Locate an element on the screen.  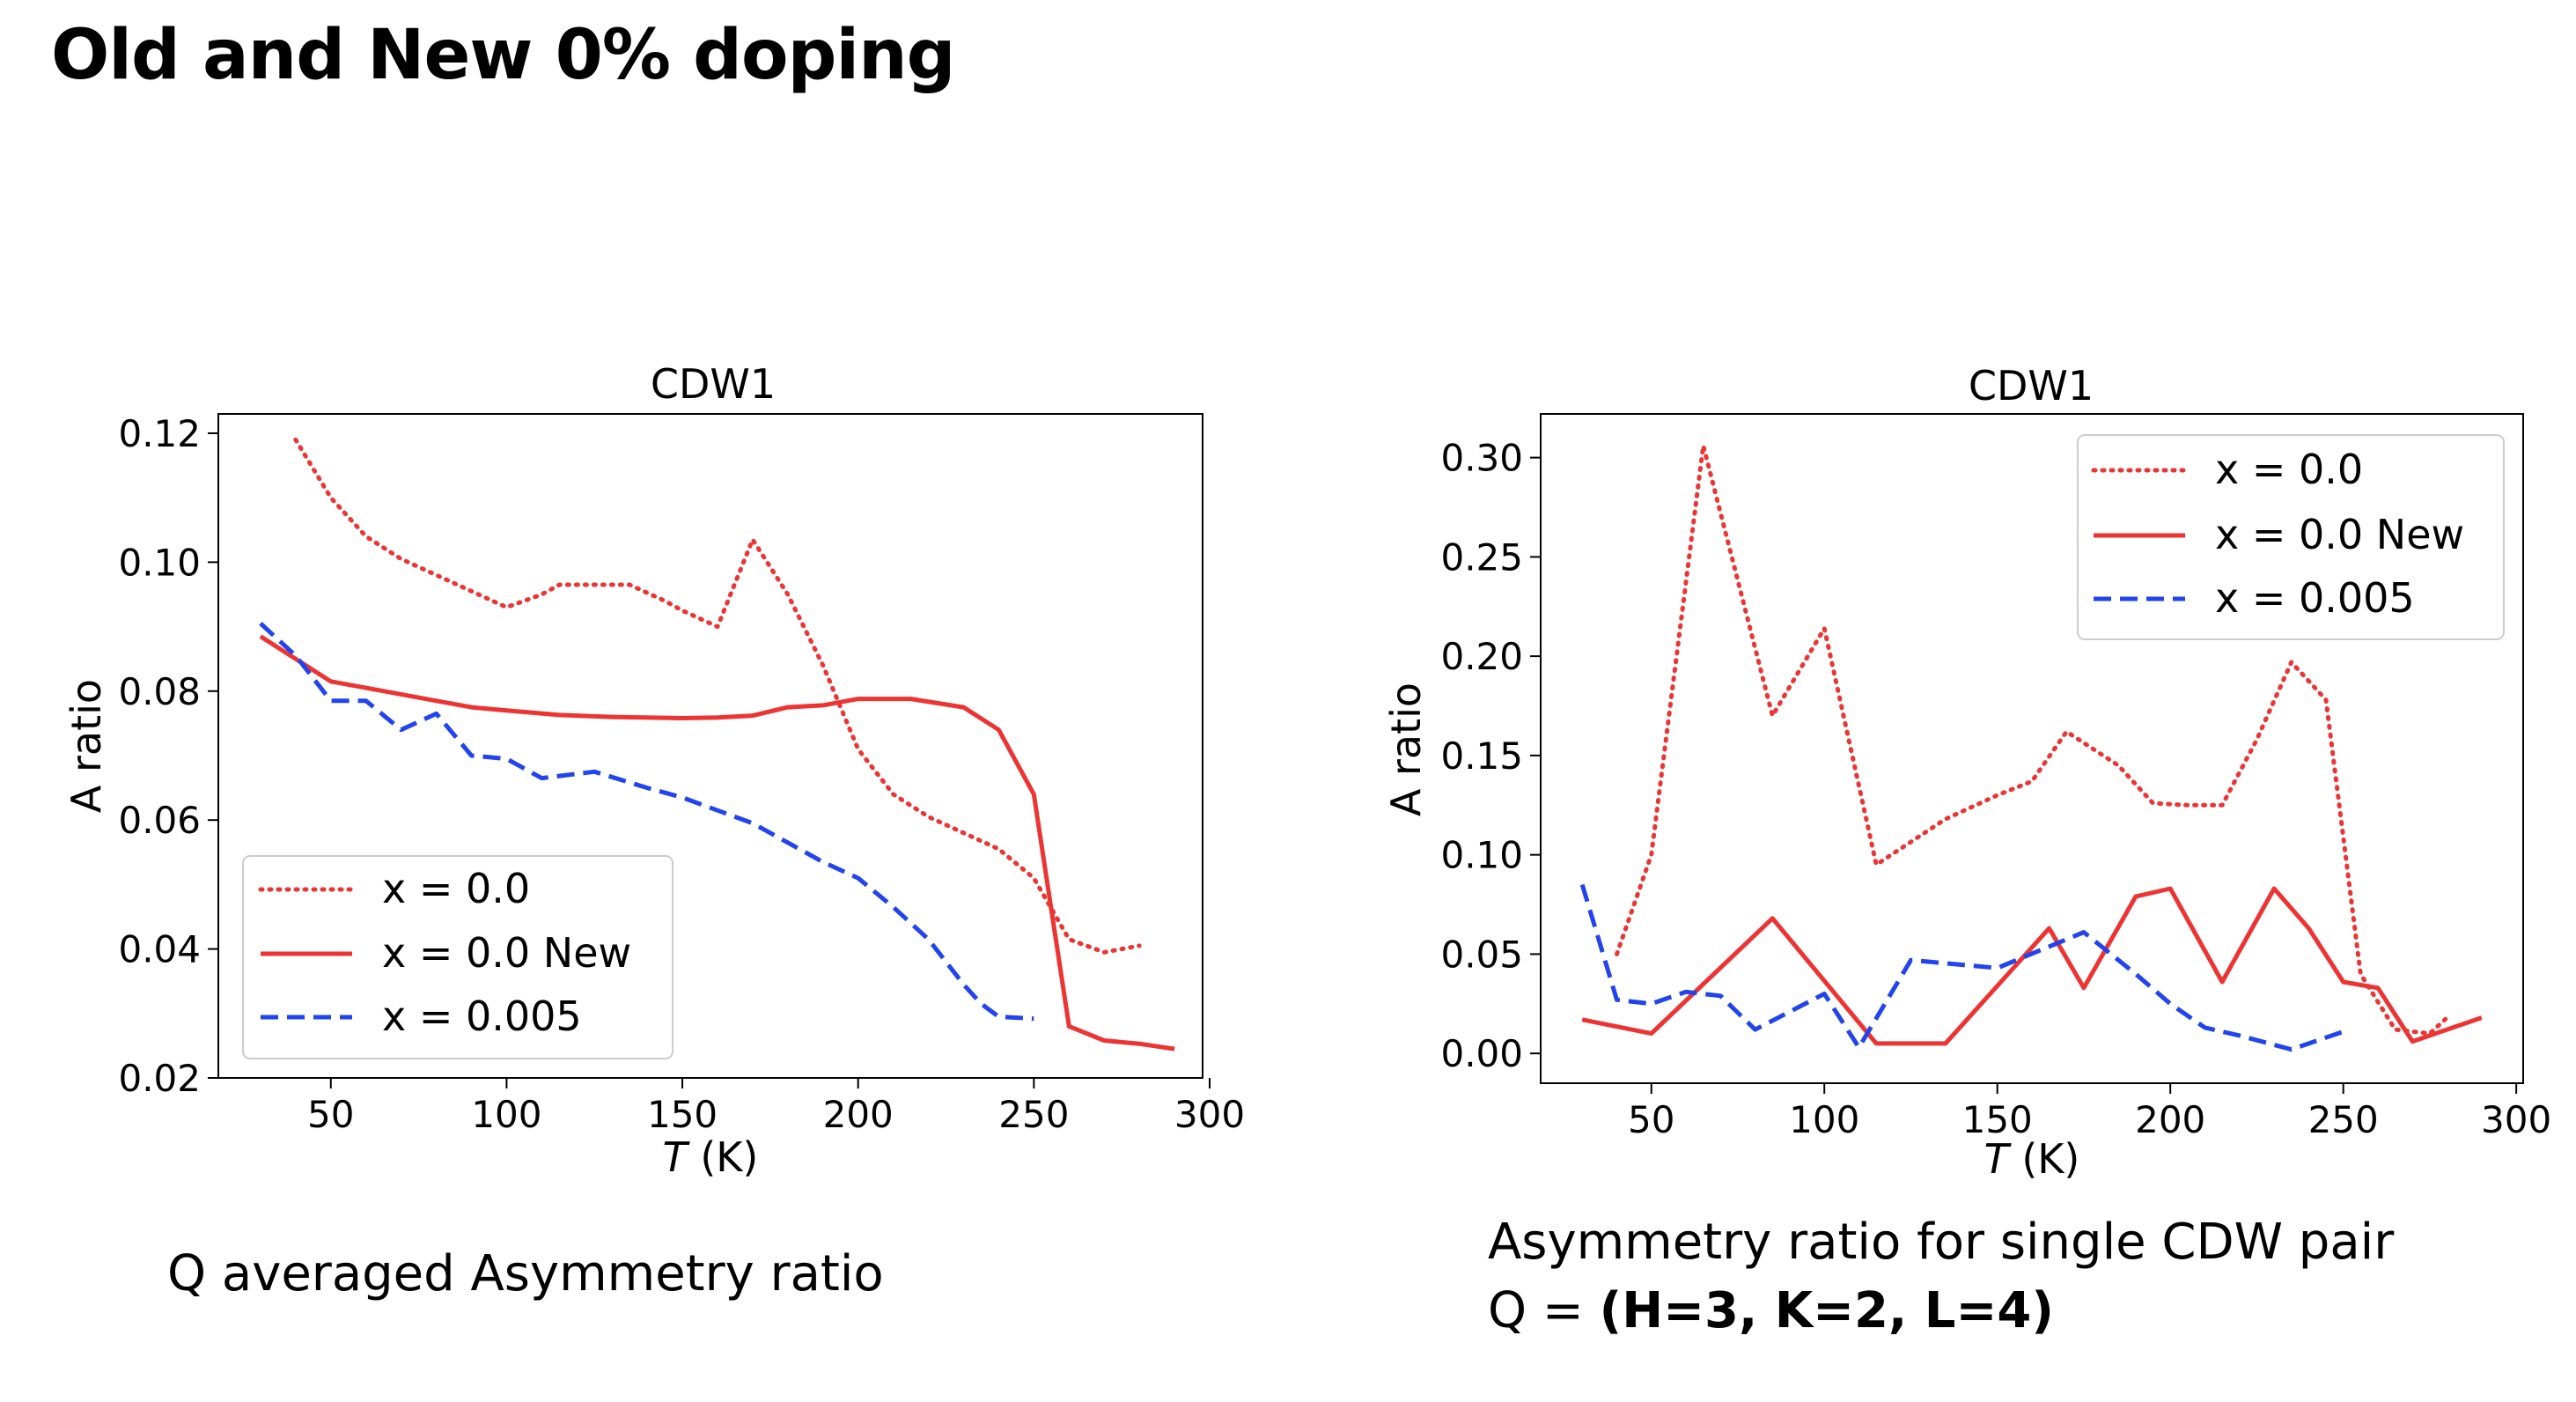
chart-right-y-tick-label: 0.15 is located at coordinates (1481, 756).